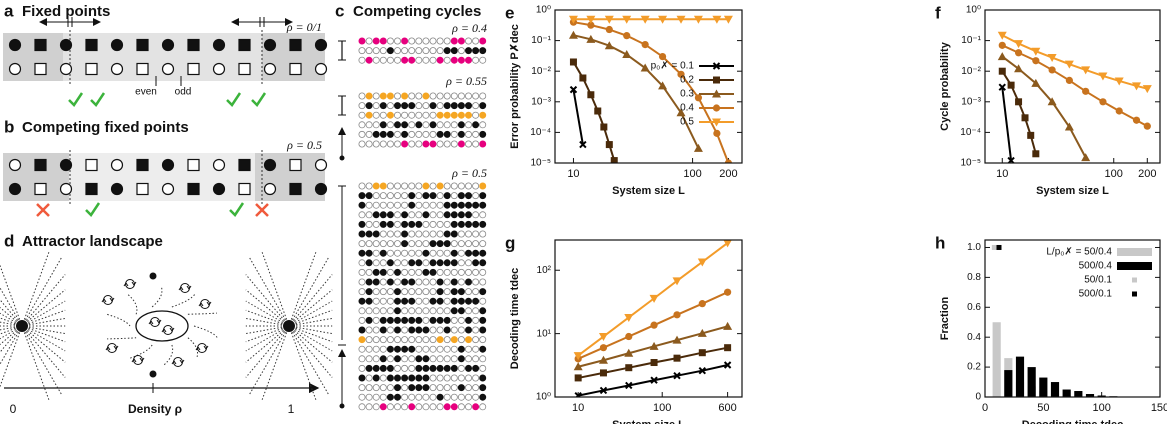 This screenshot has width=1167, height=424. Describe the element at coordinates (153, 374) in the screenshot. I see `fixed-point` at that location.